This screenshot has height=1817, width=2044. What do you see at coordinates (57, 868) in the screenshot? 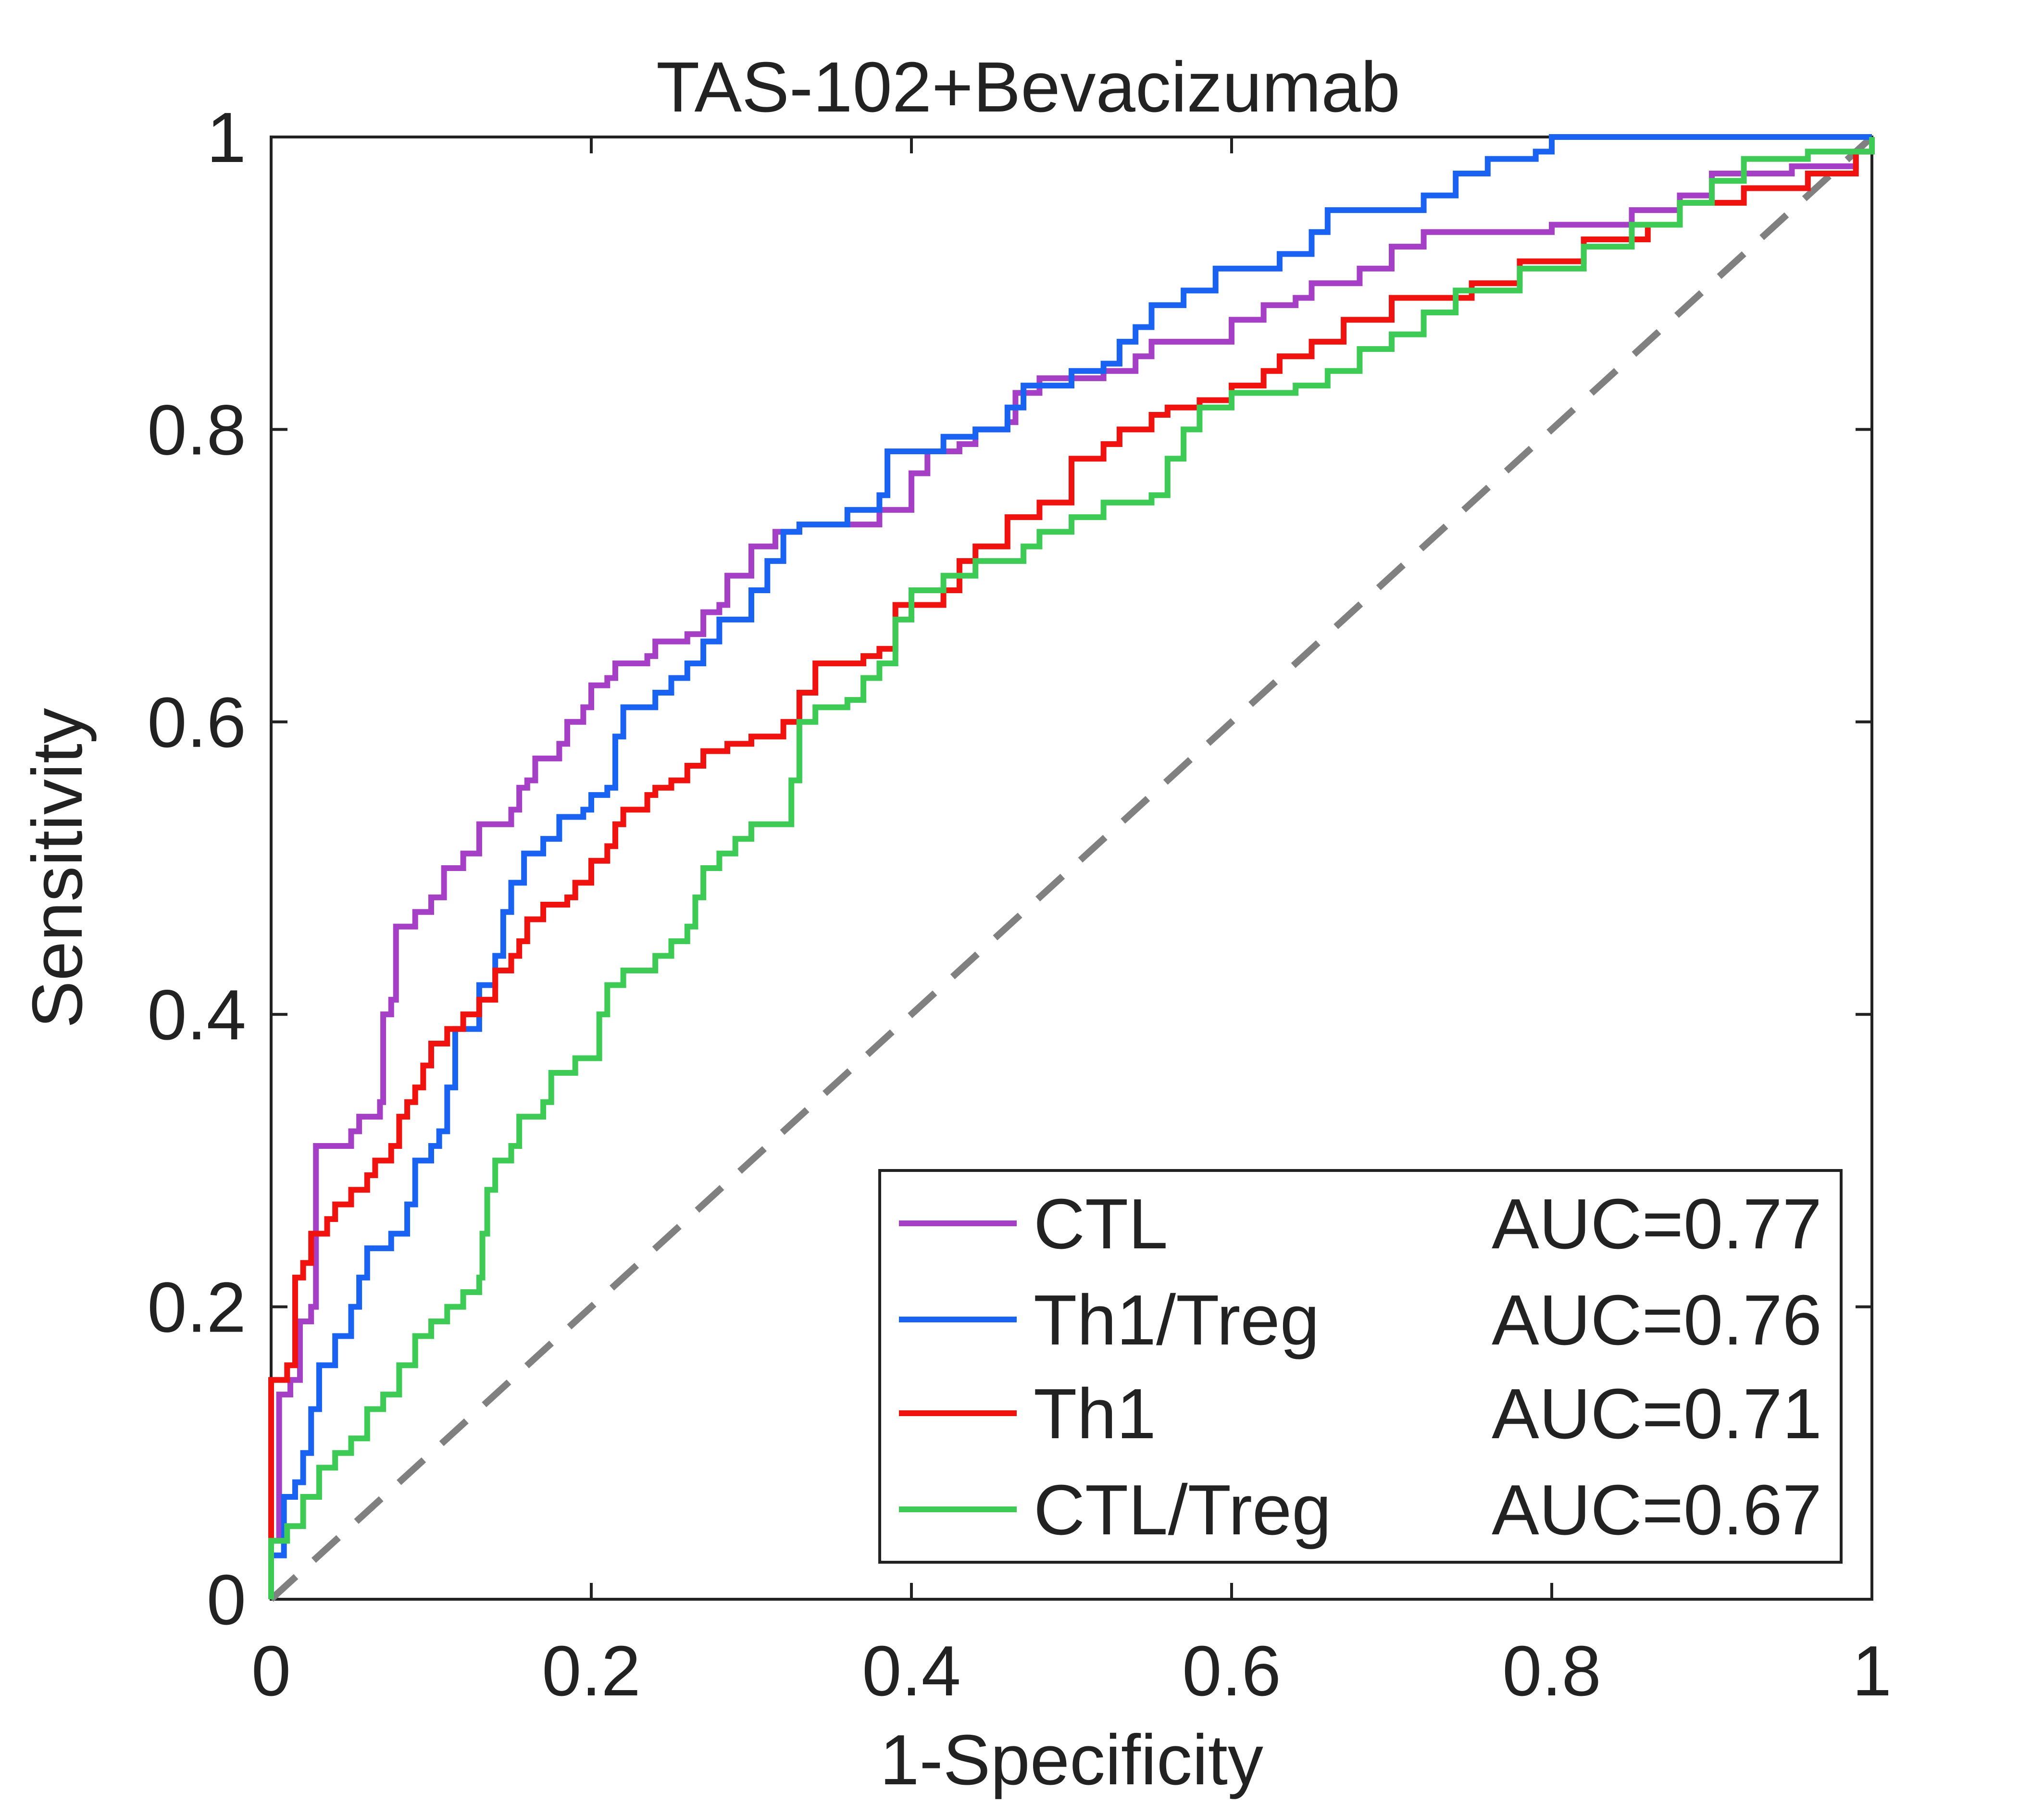
I see `y-axis-label: Sensitivity` at bounding box center [57, 868].